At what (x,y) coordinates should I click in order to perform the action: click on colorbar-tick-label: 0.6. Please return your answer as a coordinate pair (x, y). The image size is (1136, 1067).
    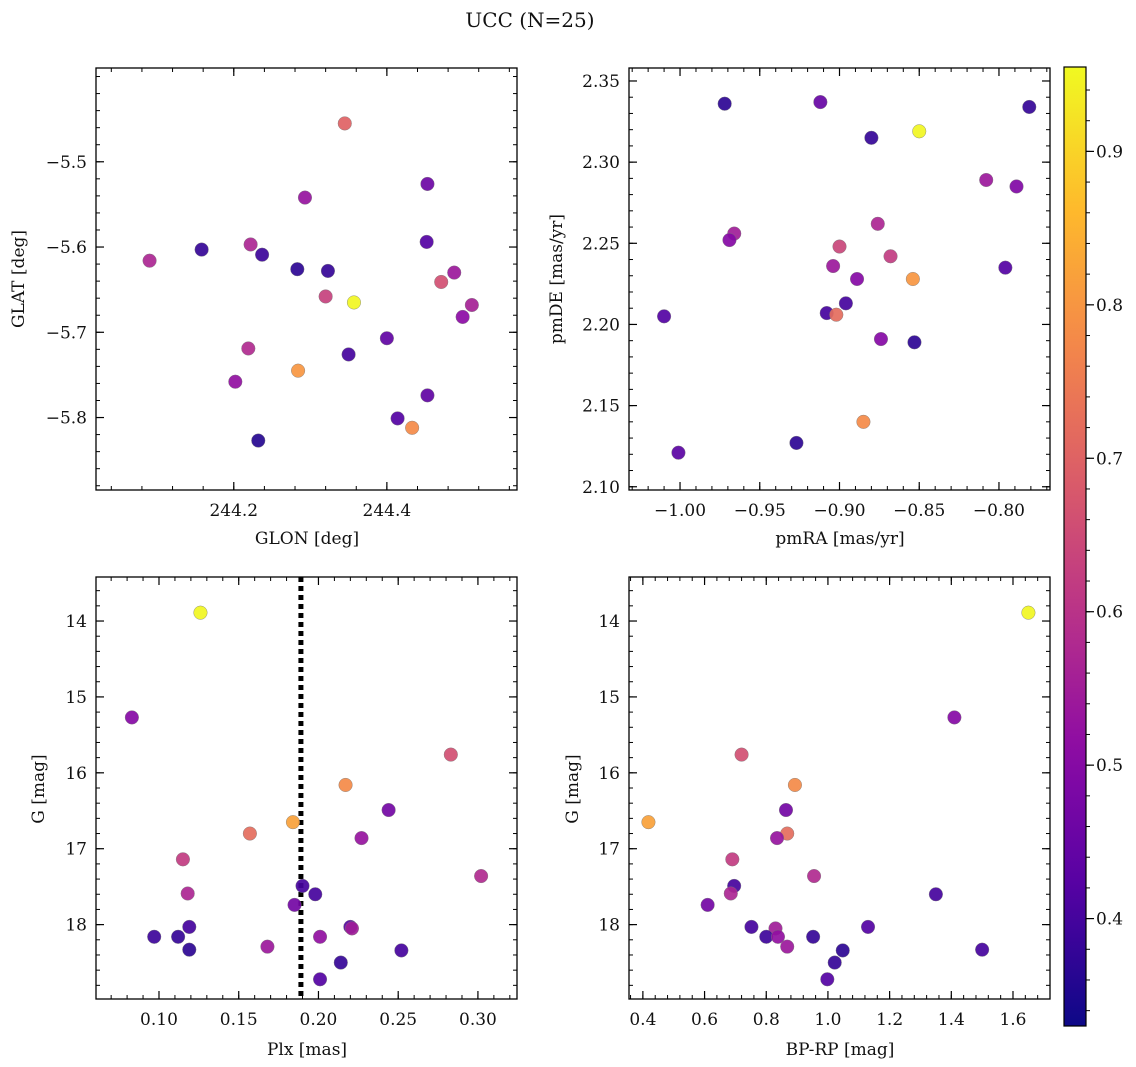
    Looking at the image, I should click on (1109, 613).